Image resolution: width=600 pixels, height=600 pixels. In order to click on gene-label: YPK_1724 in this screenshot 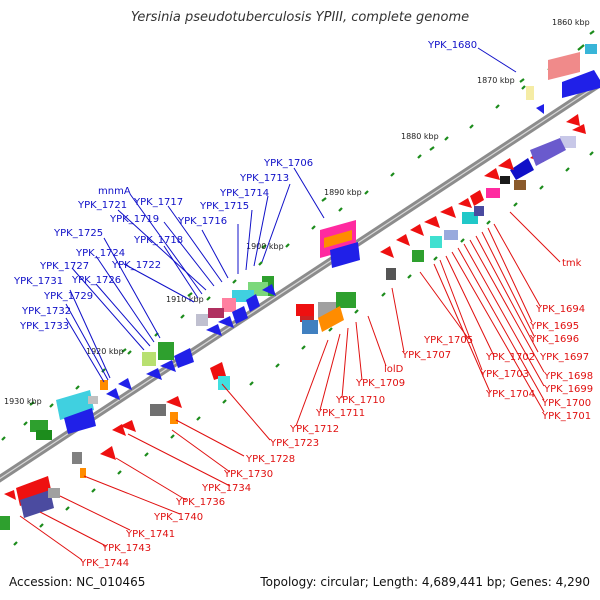, I will do `click(100, 253)`.